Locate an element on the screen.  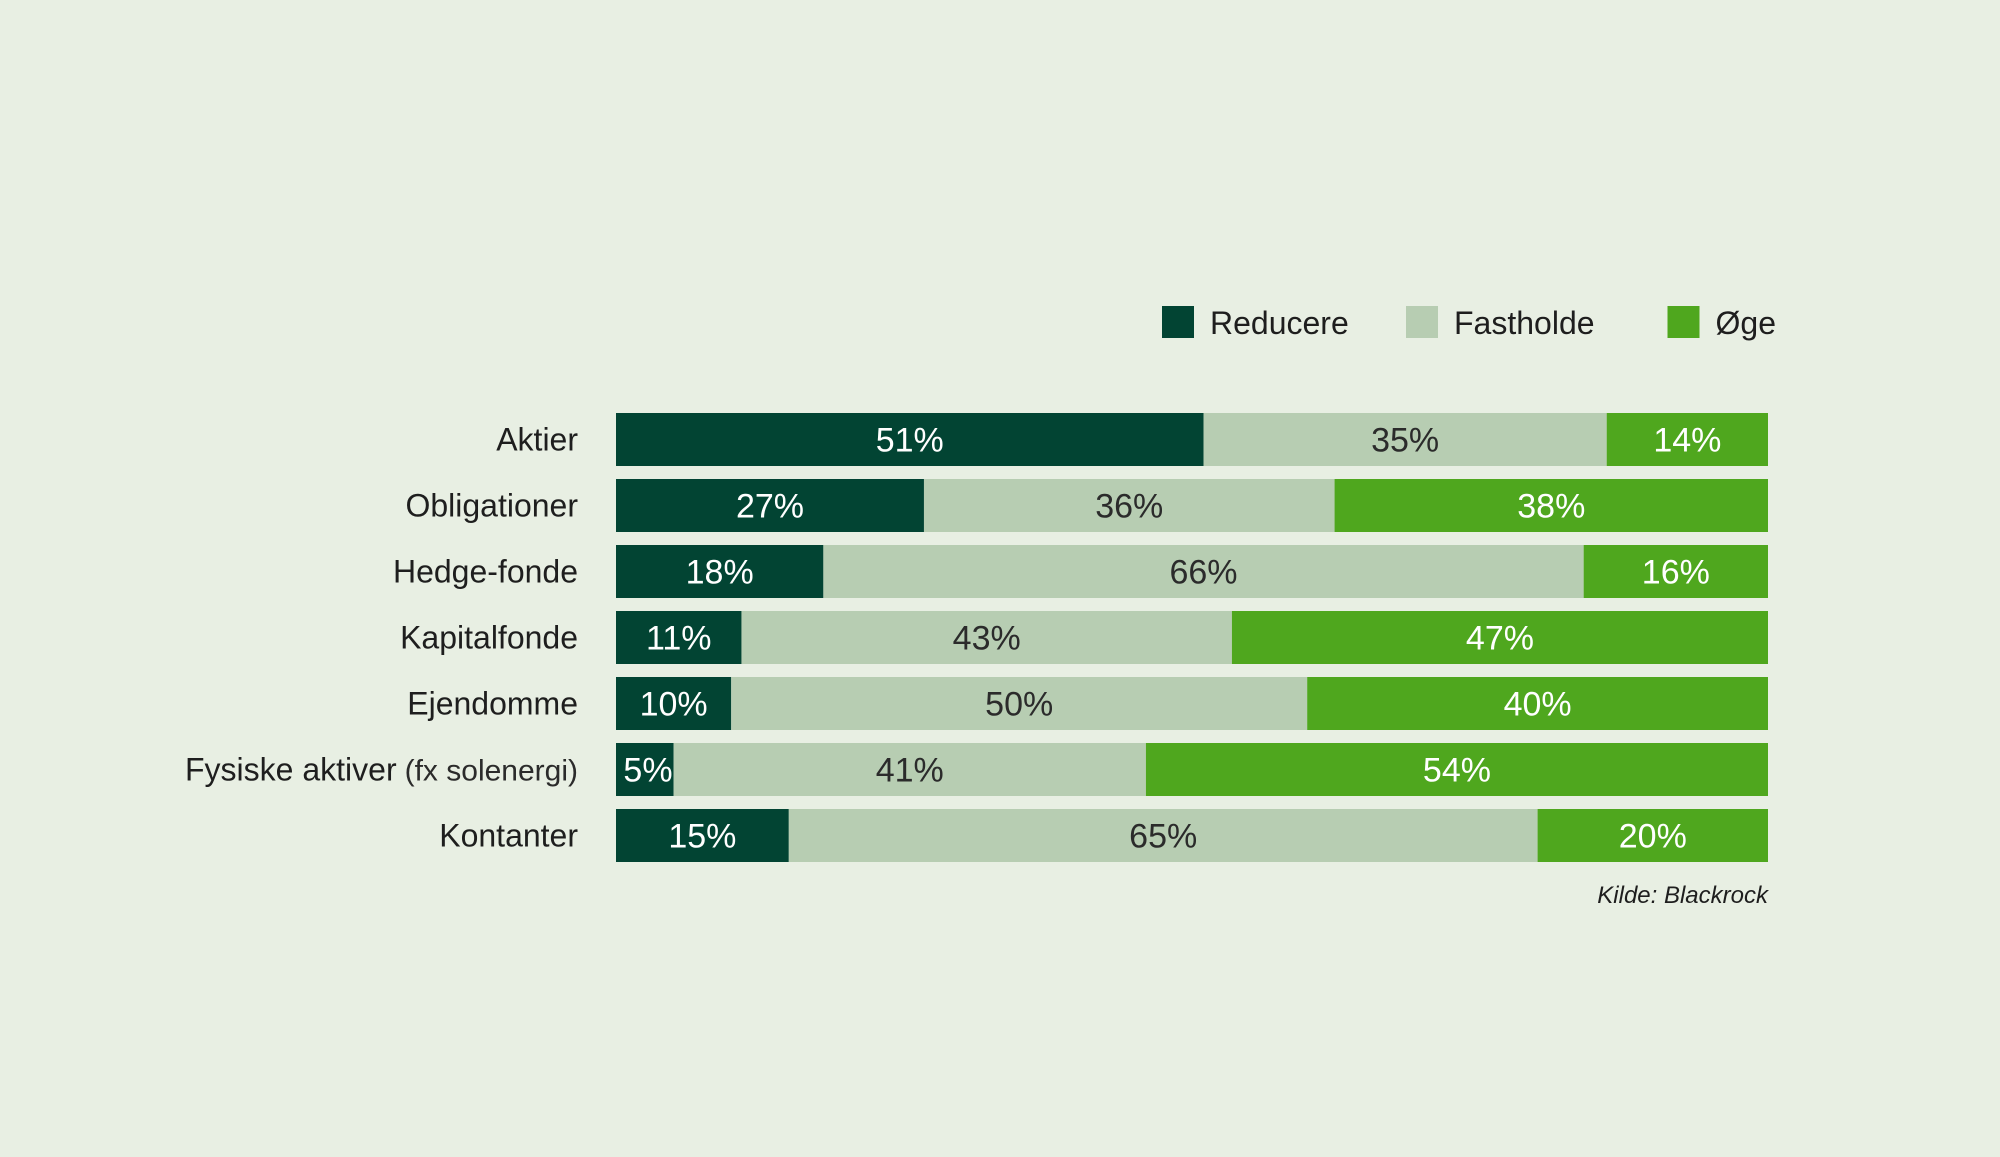
data-label: 38% is located at coordinates (1551, 507).